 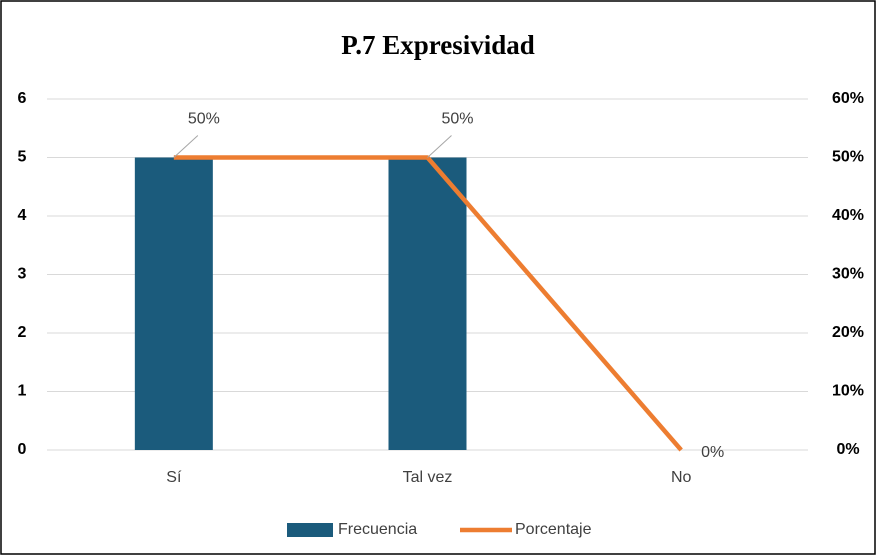 I want to click on y2-tick-label: 30%, so click(x=848, y=274).